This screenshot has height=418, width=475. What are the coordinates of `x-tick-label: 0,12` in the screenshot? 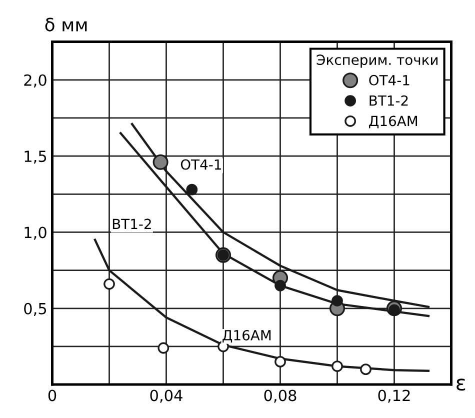 It's located at (394, 396).